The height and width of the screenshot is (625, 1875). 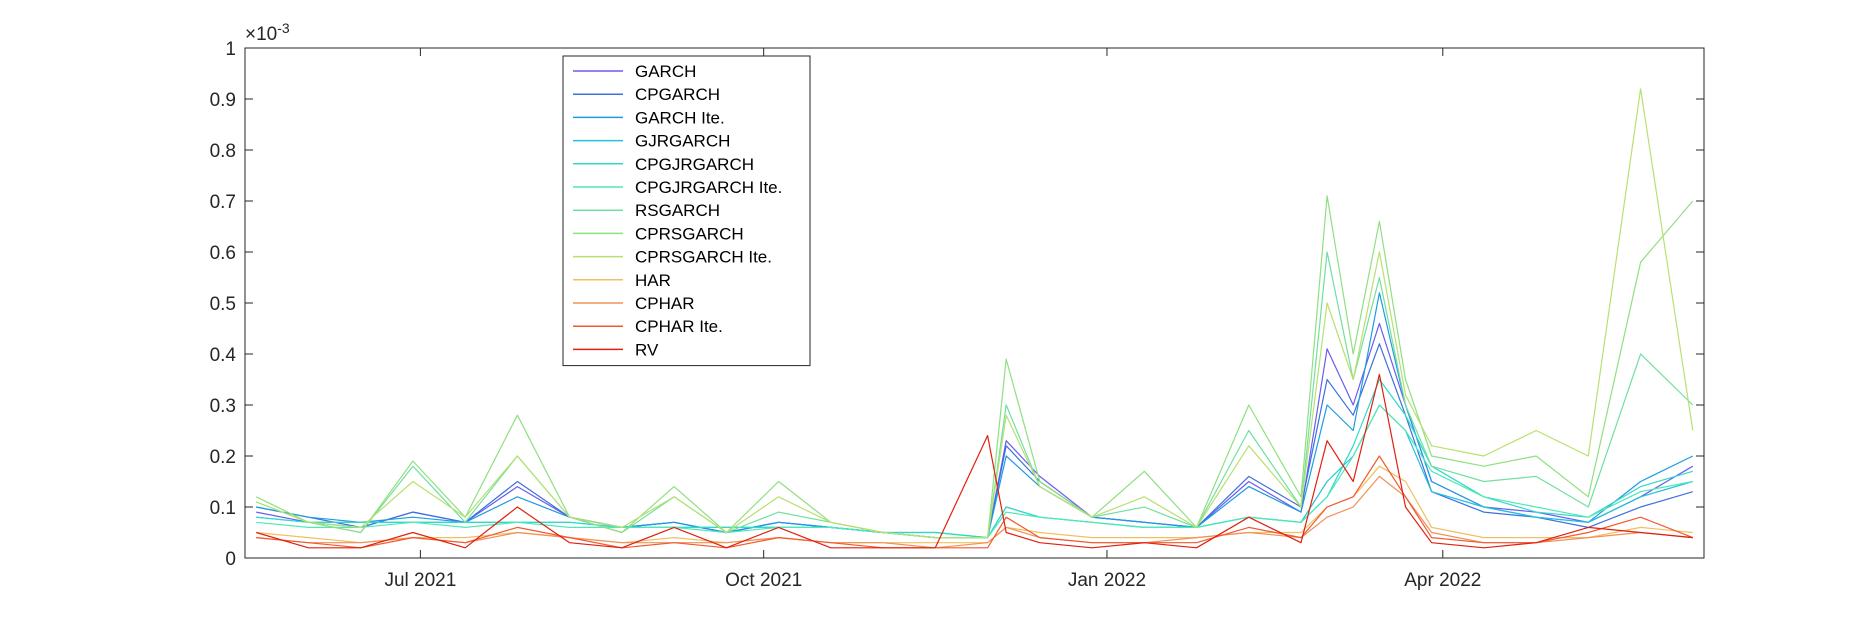 What do you see at coordinates (223, 355) in the screenshot?
I see `y-tick-label: 0.4` at bounding box center [223, 355].